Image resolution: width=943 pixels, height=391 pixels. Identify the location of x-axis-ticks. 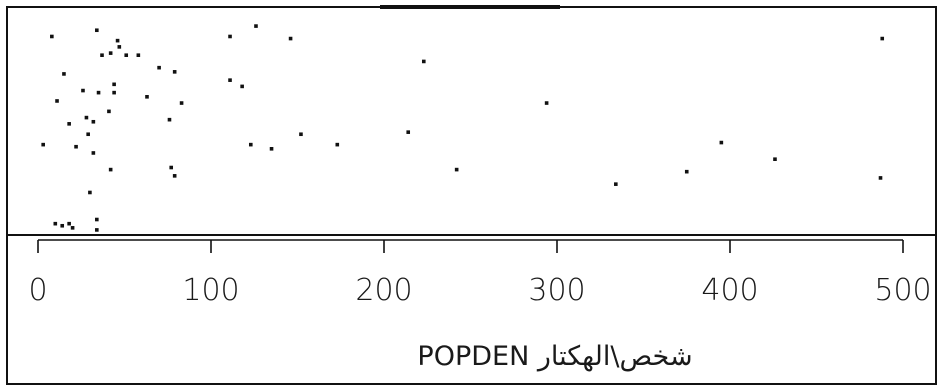
(470, 246).